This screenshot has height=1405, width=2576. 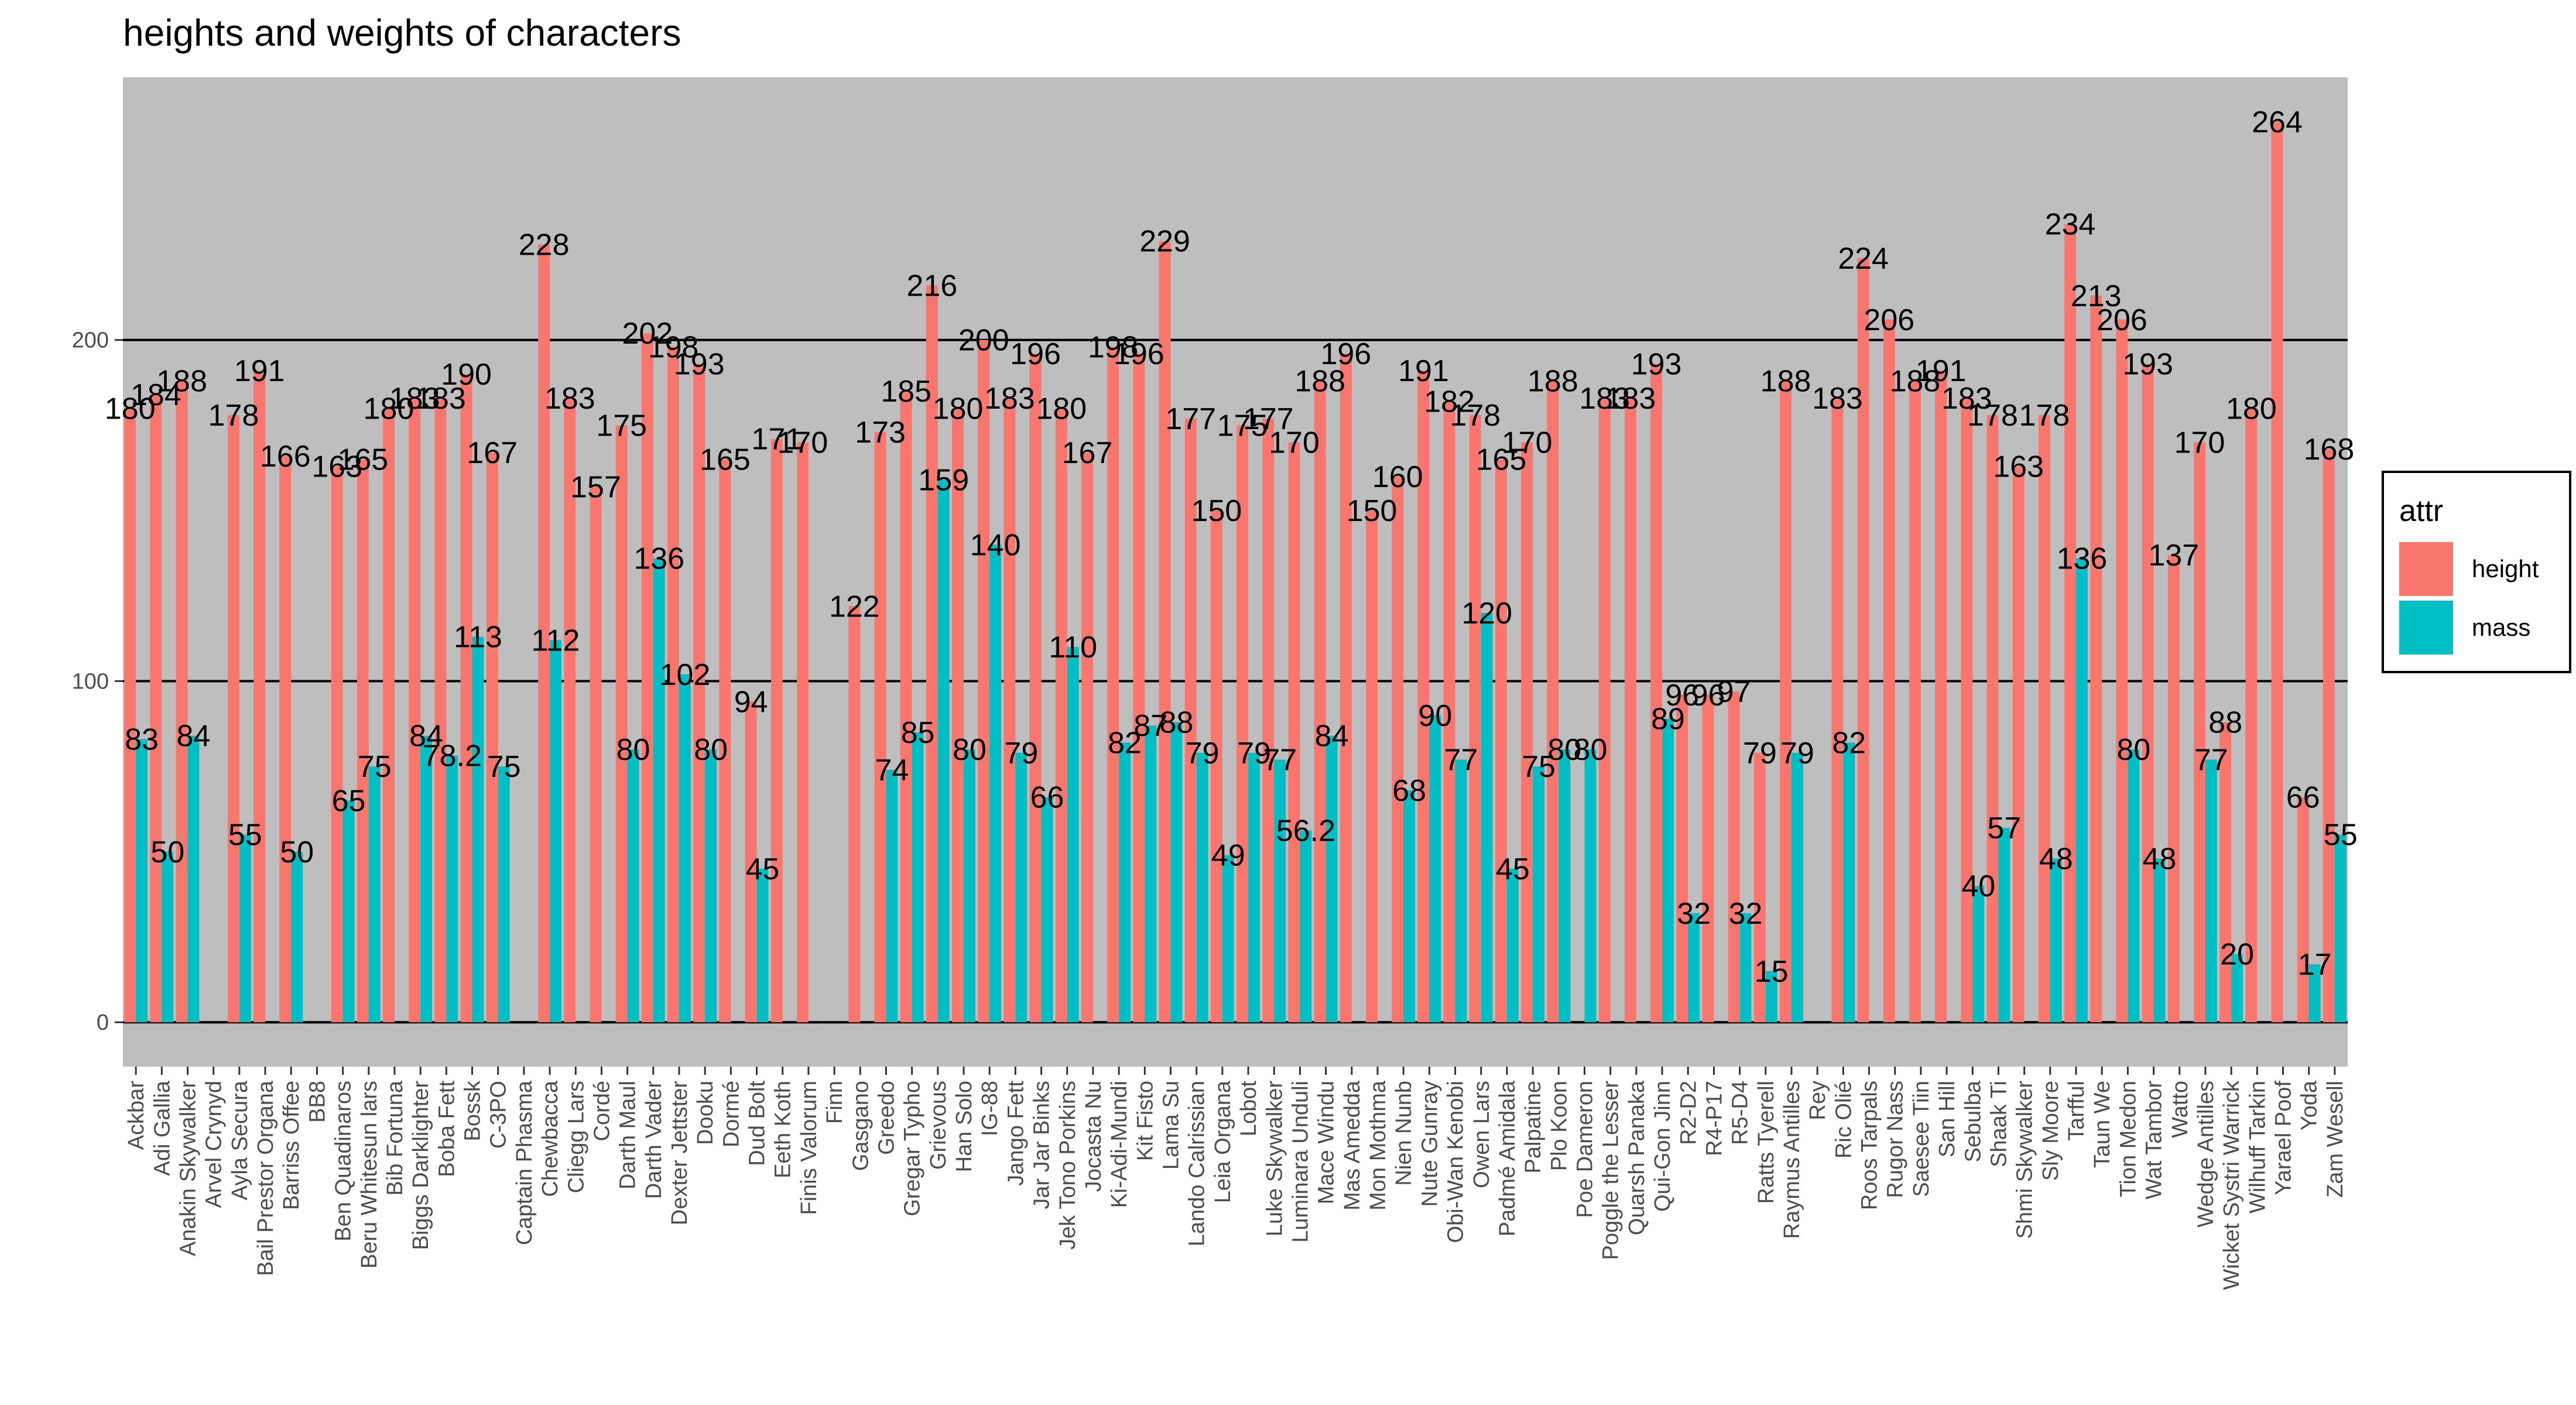 I want to click on data-label-height: 88, so click(x=2225, y=722).